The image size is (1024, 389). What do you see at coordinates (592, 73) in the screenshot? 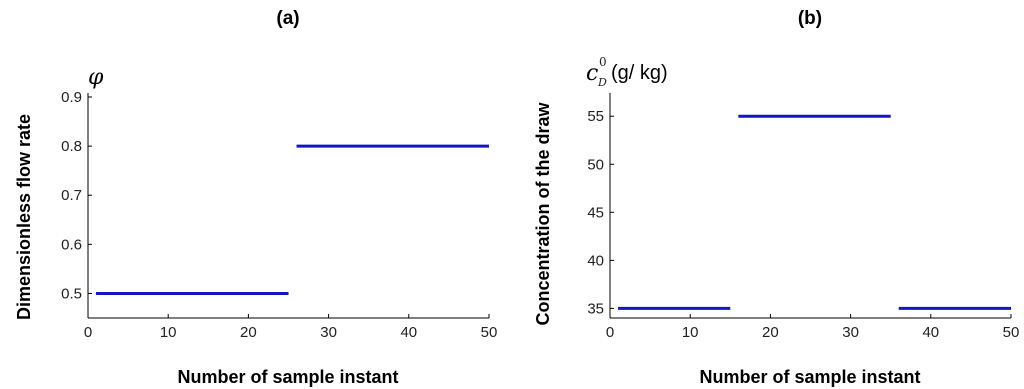
I see `panel-b-y-symbol-base: c` at bounding box center [592, 73].